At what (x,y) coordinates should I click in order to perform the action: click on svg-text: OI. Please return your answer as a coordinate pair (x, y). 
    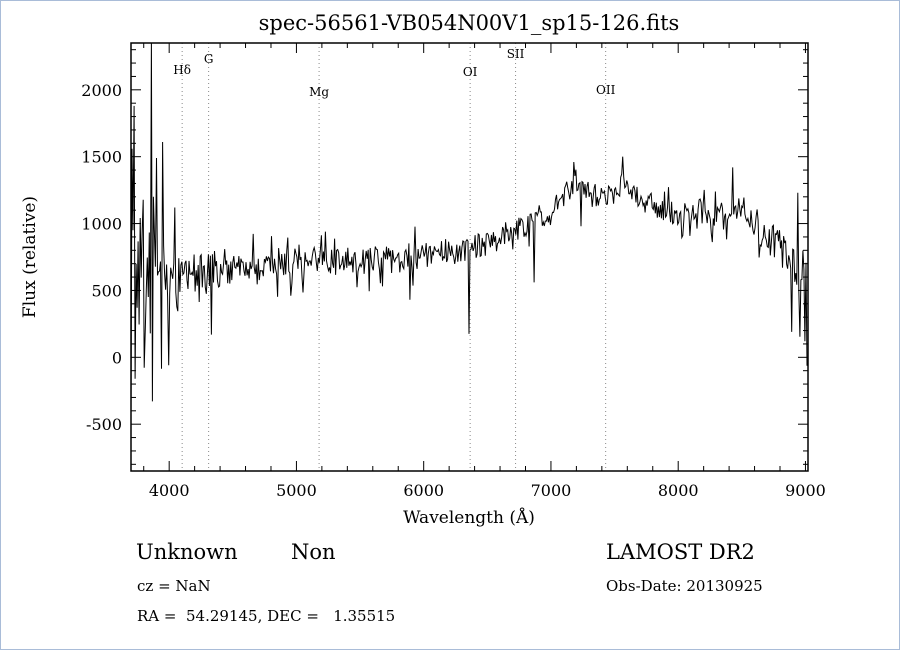
    Looking at the image, I should click on (470, 72).